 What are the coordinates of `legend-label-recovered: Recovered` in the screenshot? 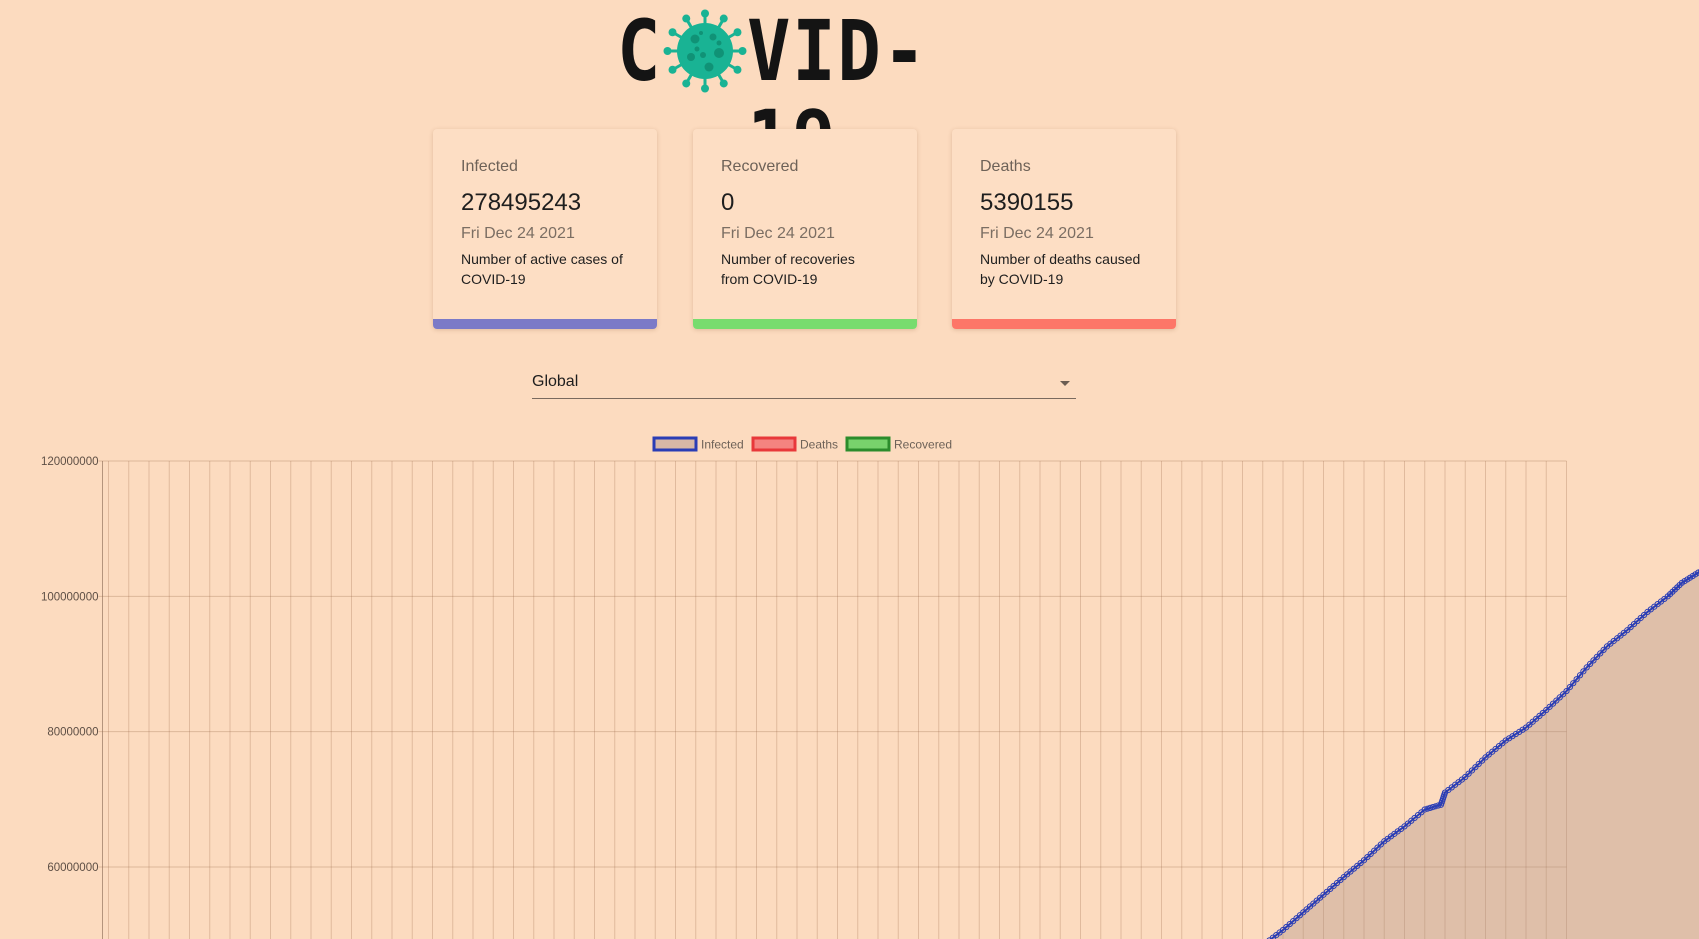 It's located at (923, 445).